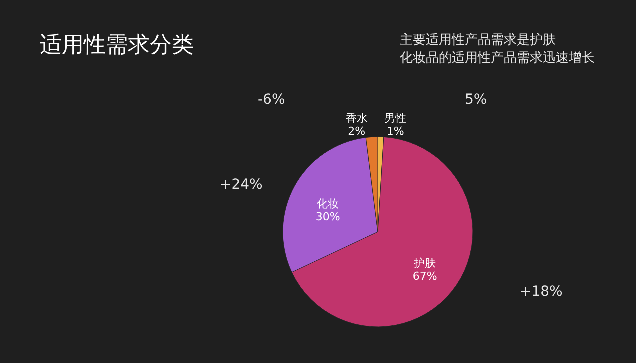 The width and height of the screenshot is (636, 363). I want to click on slice-label: 护肤, so click(424, 263).